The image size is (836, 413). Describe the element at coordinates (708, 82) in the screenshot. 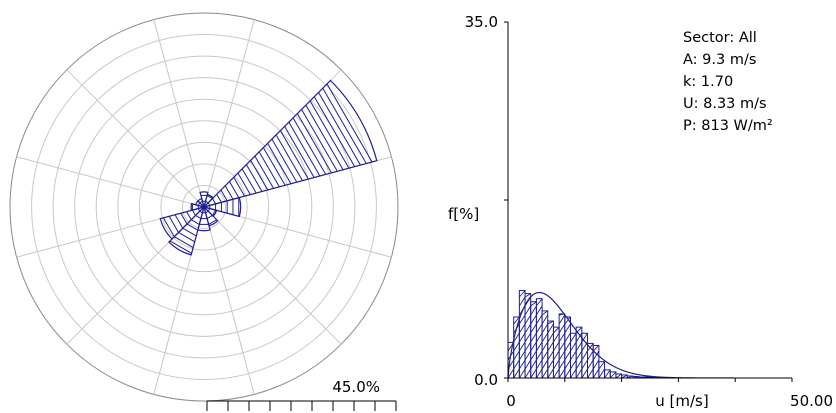

I see `stat-k: k: 1.70` at that location.